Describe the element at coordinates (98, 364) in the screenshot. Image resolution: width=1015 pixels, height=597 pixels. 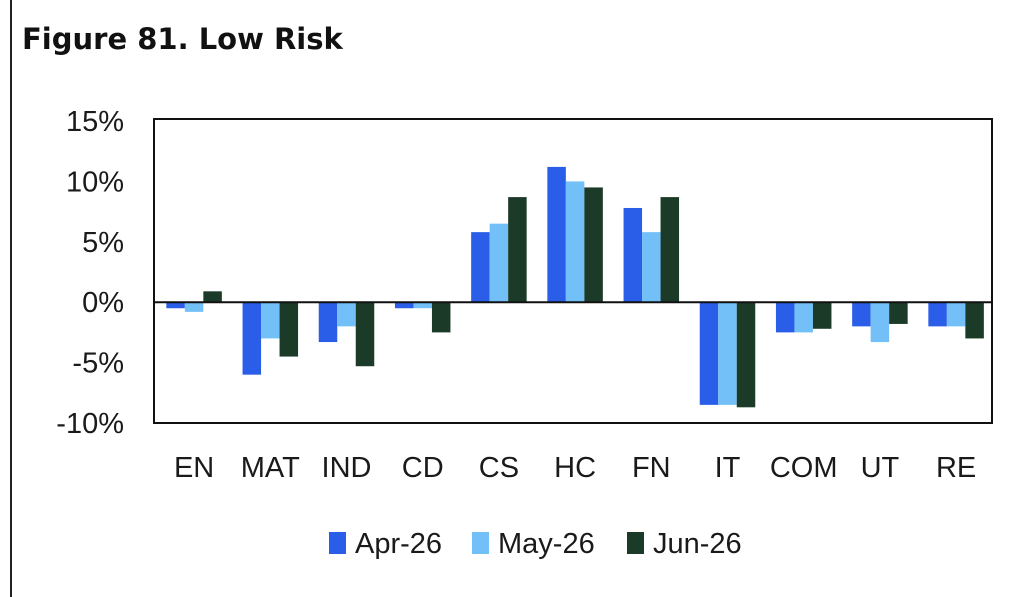
I see `y-tick-label: -5%` at that location.